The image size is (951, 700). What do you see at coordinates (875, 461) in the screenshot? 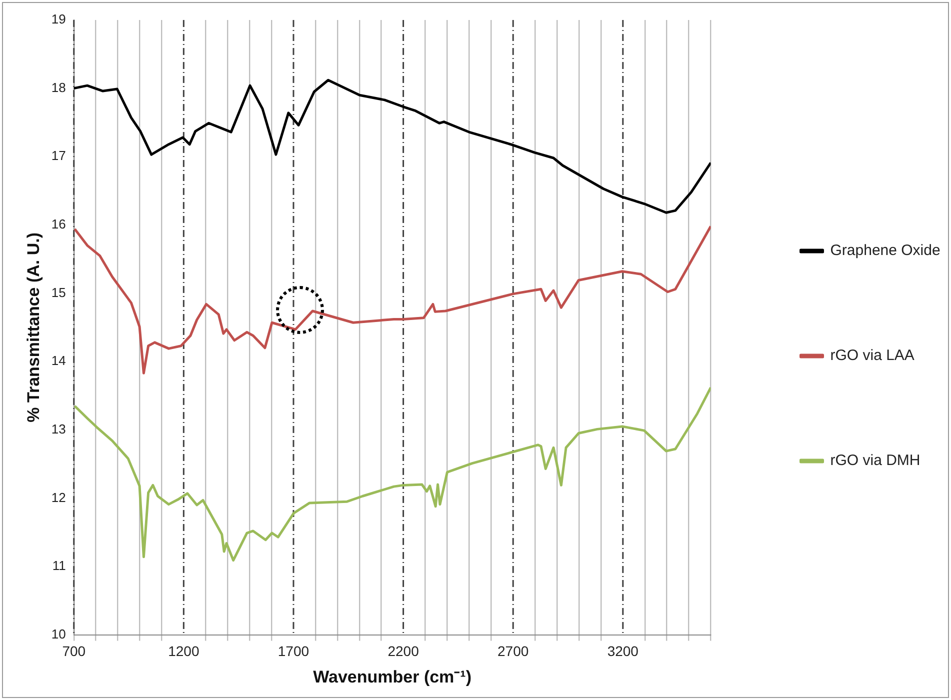
I see `legend-label: rGO via DMH` at bounding box center [875, 461].